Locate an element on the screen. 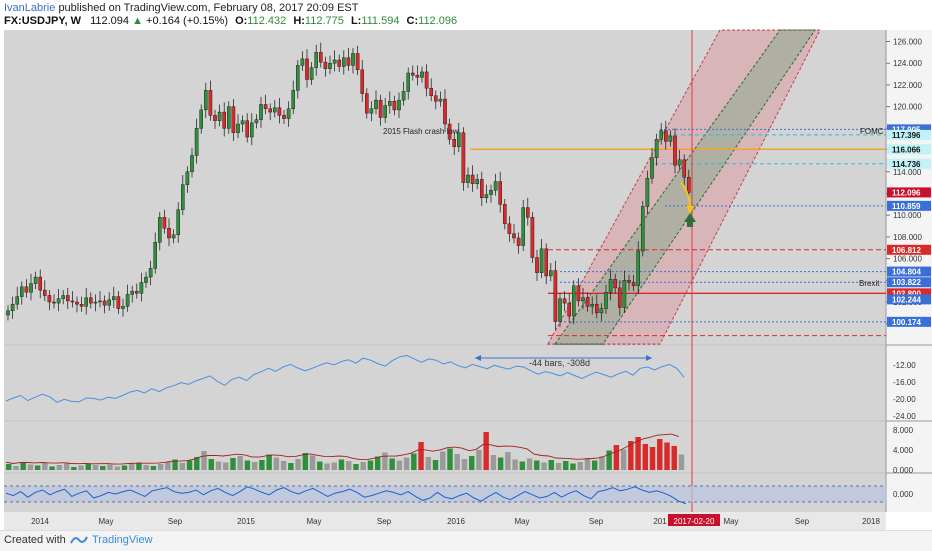 This screenshot has height=551, width=932. price-tag-label: 102.800 is located at coordinates (906, 293).